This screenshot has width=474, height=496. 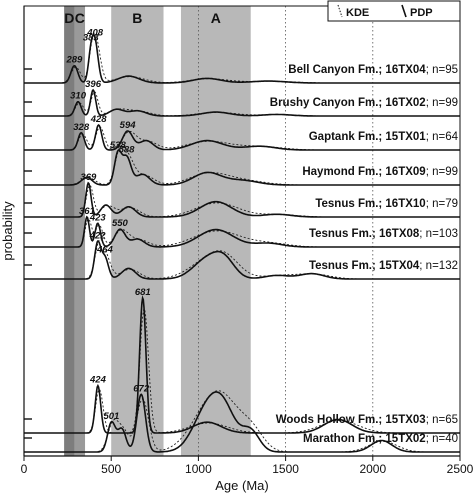 What do you see at coordinates (357, 70) in the screenshot?
I see `formation-name: Bell Canyon Fm.; 16TX04` at bounding box center [357, 70].